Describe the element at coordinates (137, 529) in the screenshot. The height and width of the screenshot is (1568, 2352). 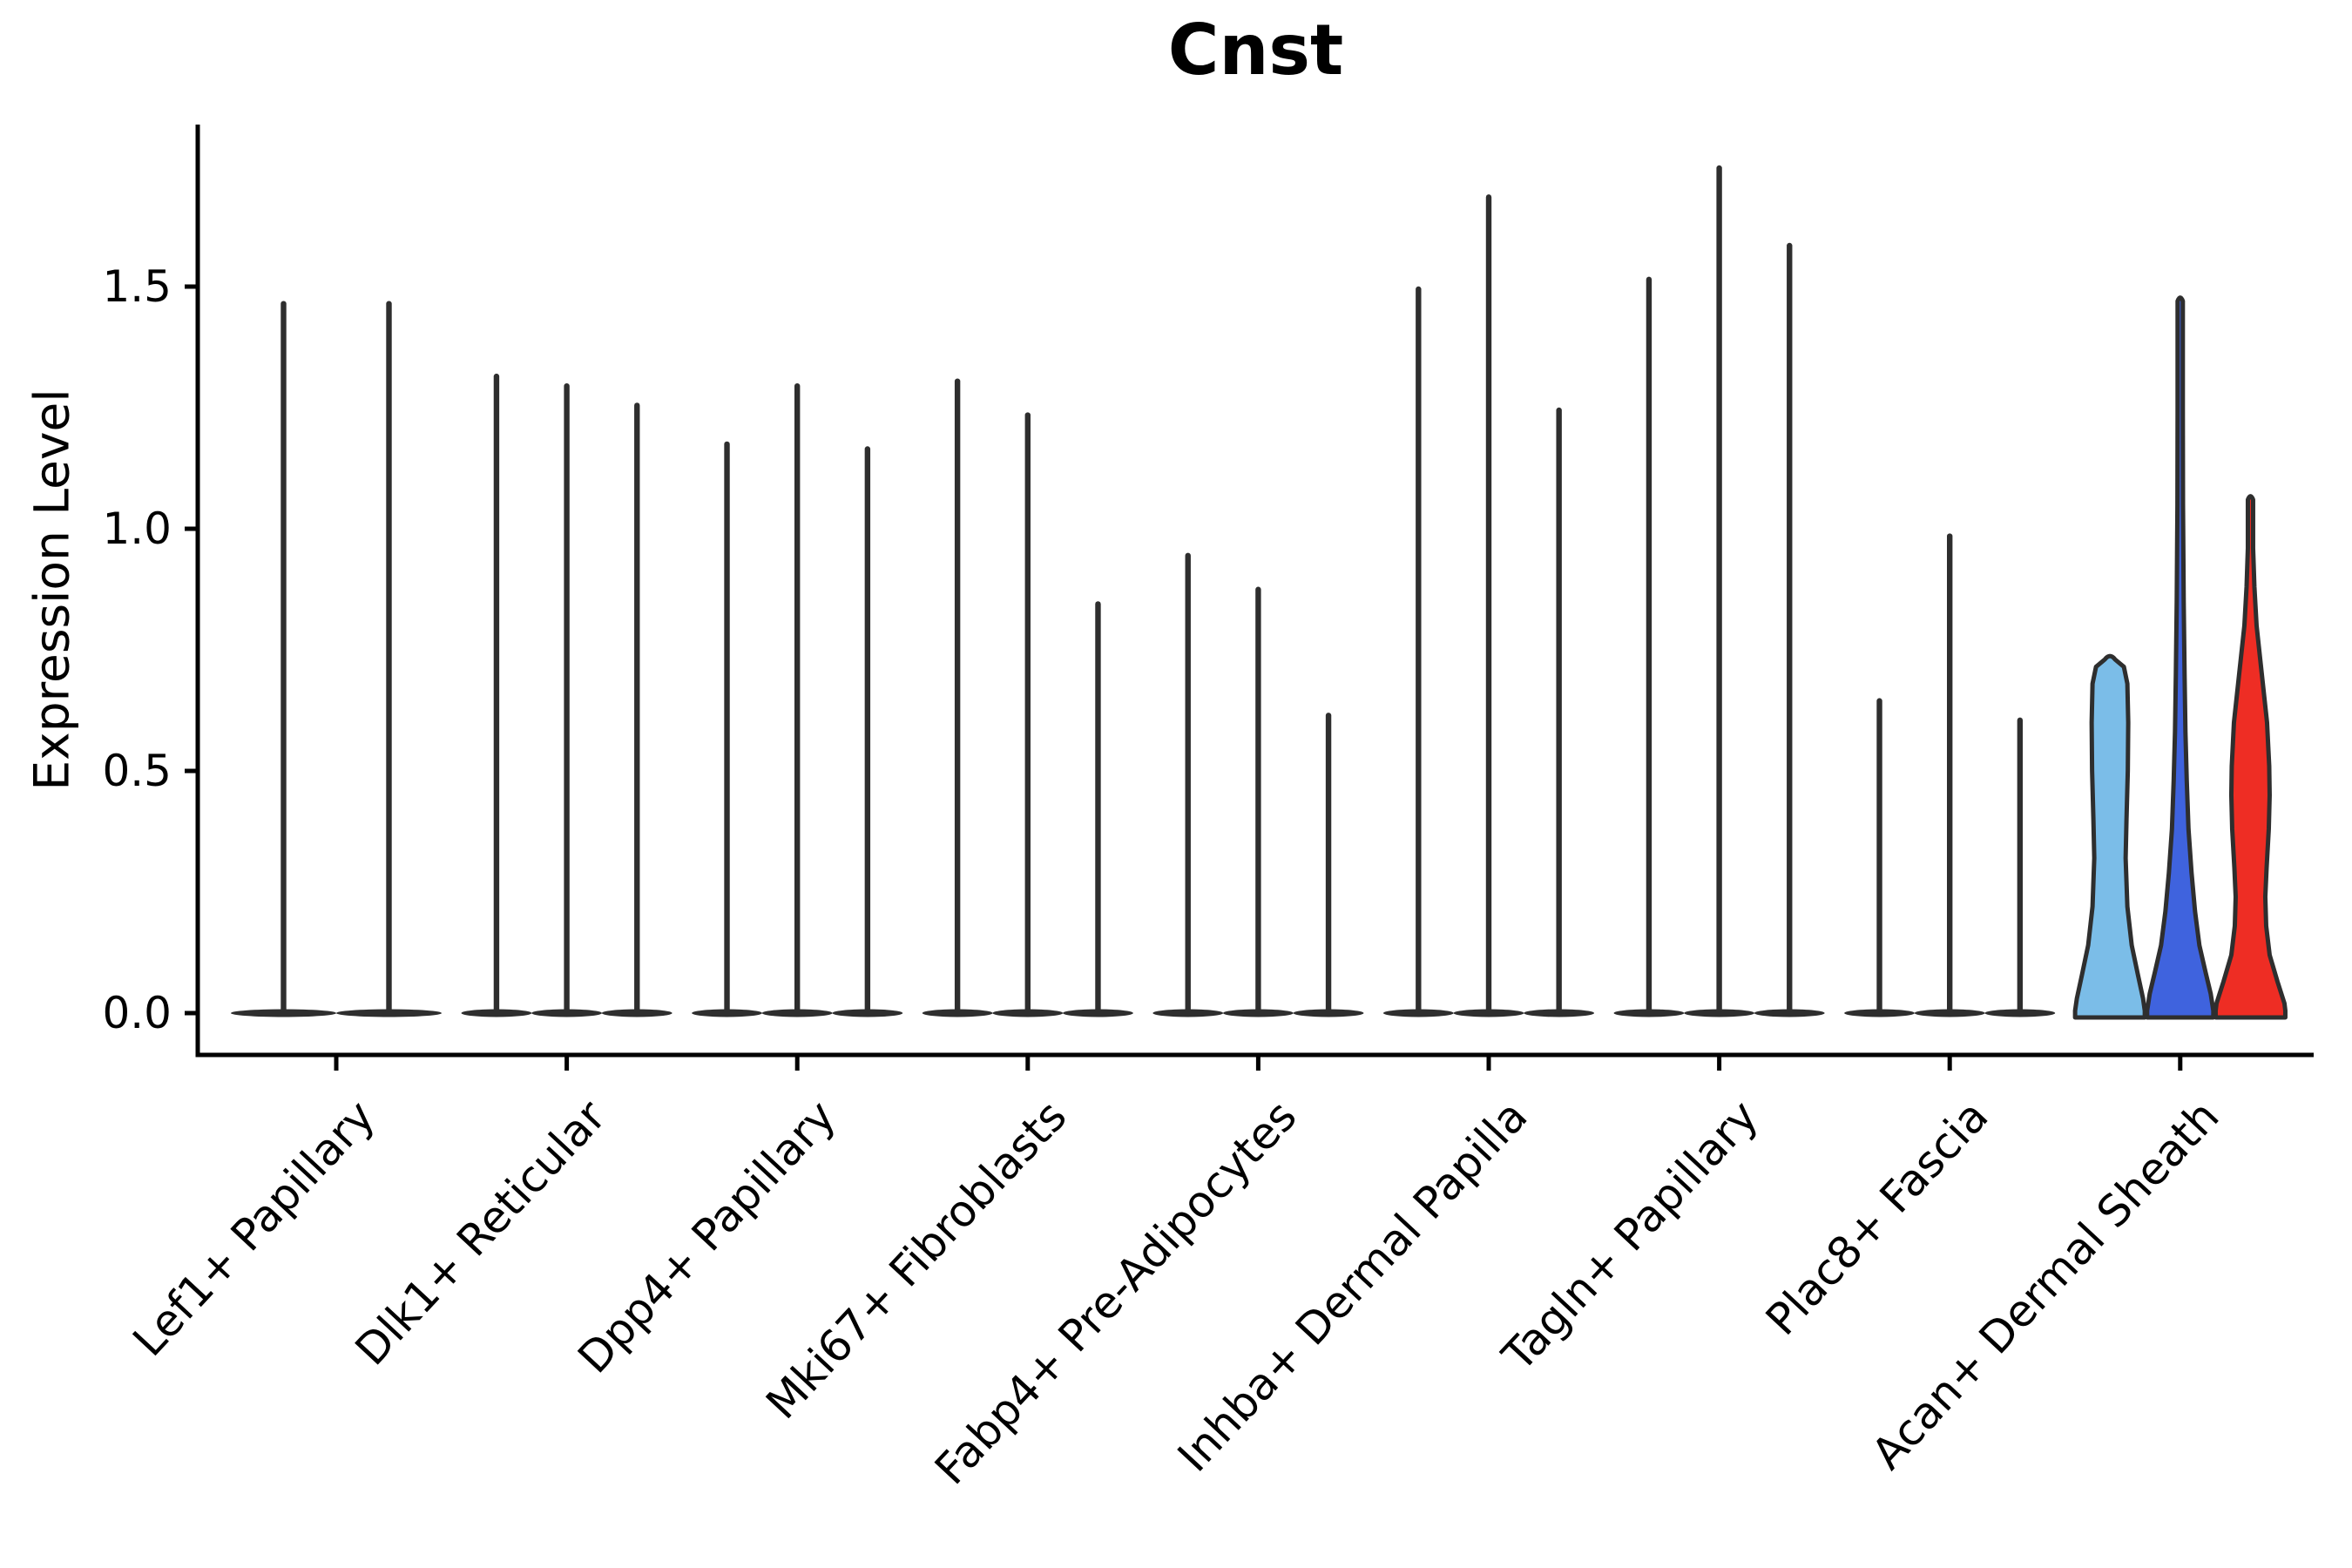
I see `y-tick-label: 1.0` at that location.